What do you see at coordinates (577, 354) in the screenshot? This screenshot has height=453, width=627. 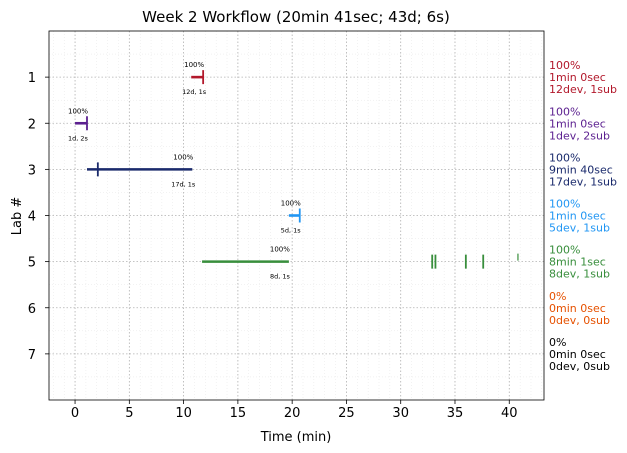 I see `lab-7-summary-line: 0min 0sec` at bounding box center [577, 354].